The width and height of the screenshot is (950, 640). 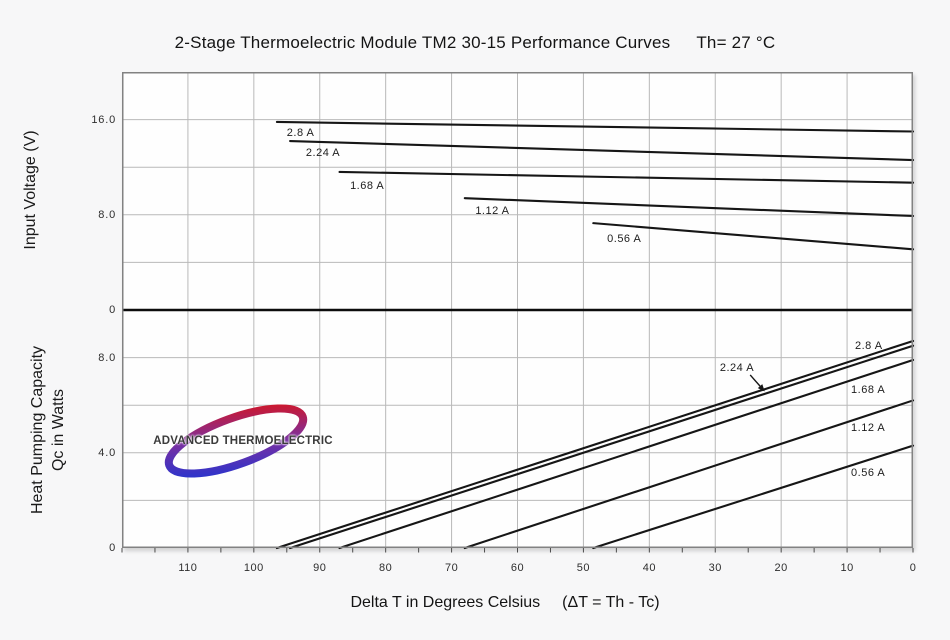 What do you see at coordinates (103, 119) in the screenshot?
I see `voltage-tick-label: 16.0` at bounding box center [103, 119].